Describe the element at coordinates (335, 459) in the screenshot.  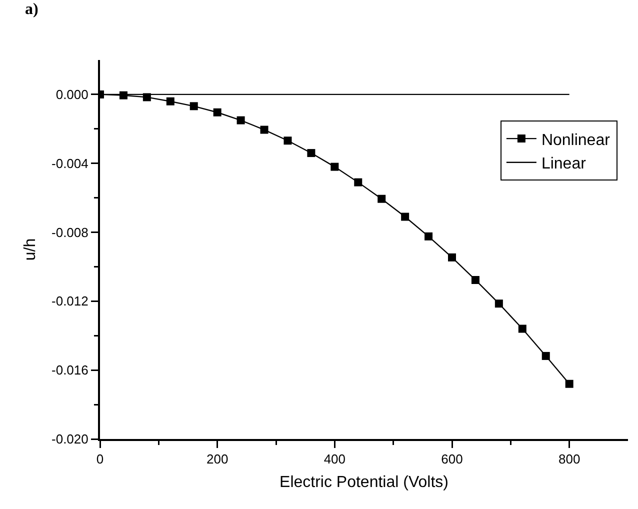
I see `x-tick-label: 400` at that location.